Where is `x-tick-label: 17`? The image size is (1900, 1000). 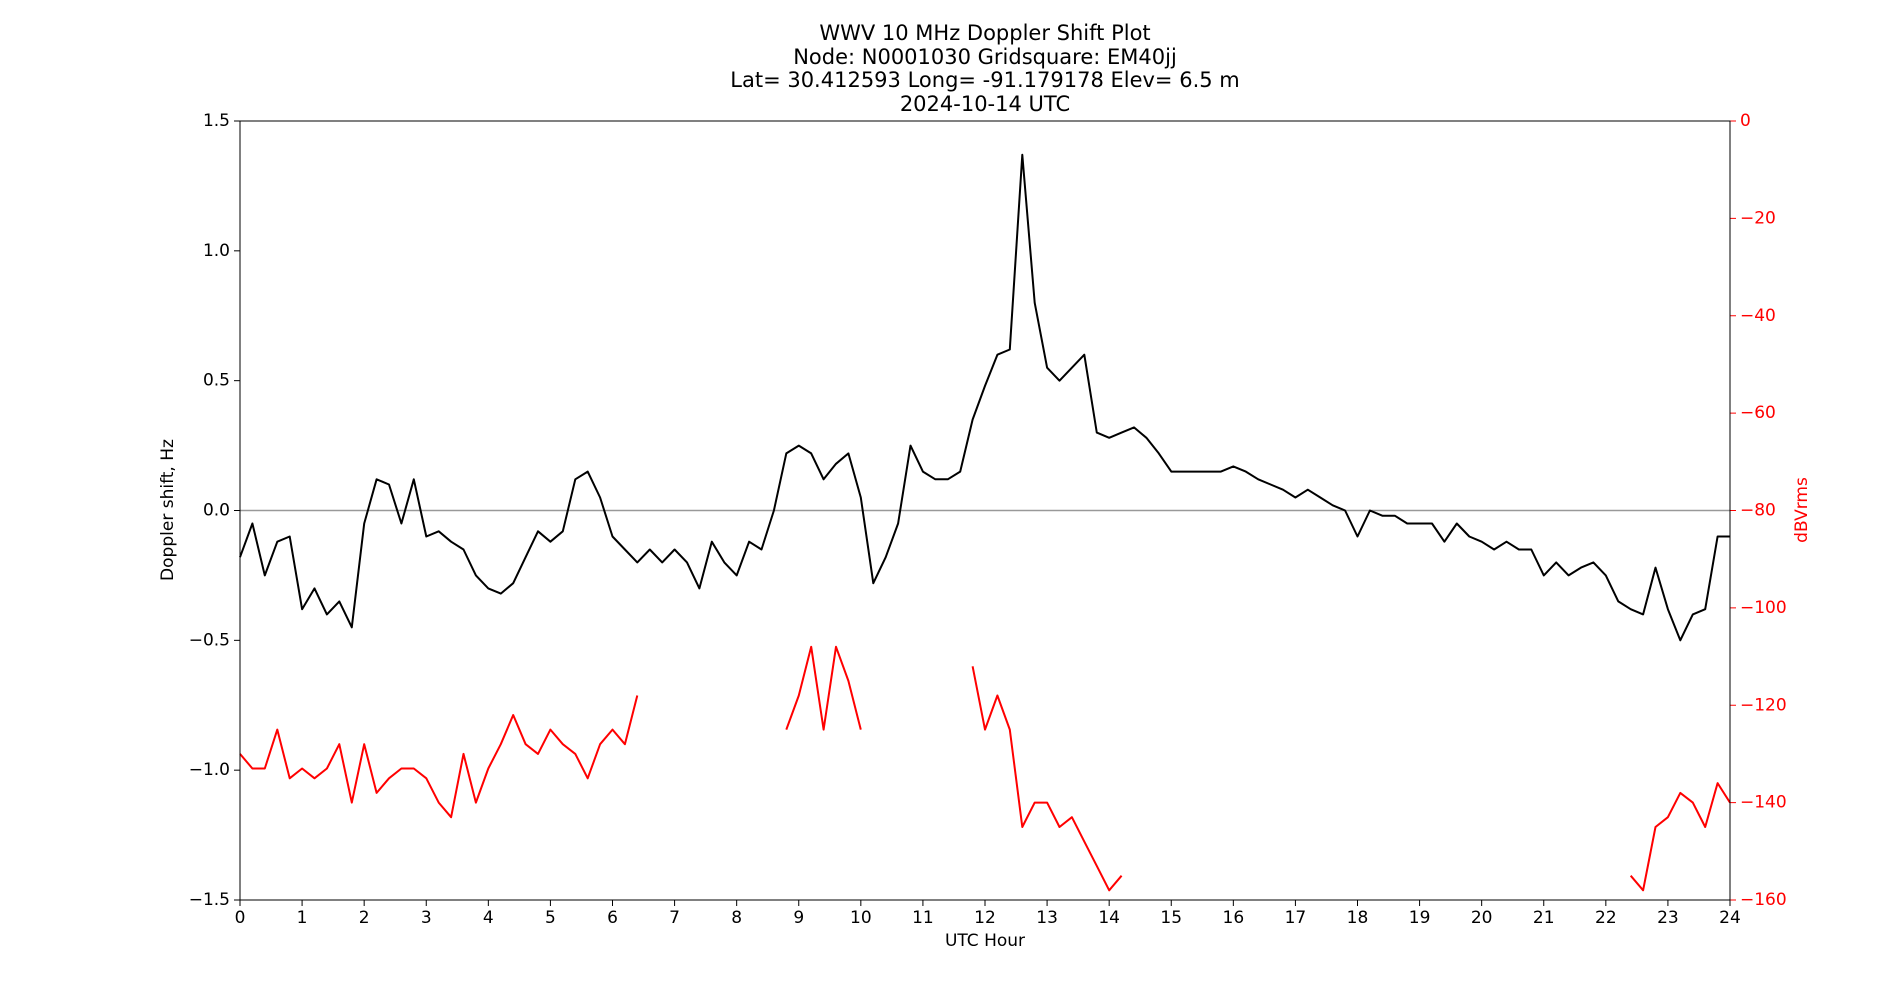
x-tick-label: 17 is located at coordinates (1296, 918).